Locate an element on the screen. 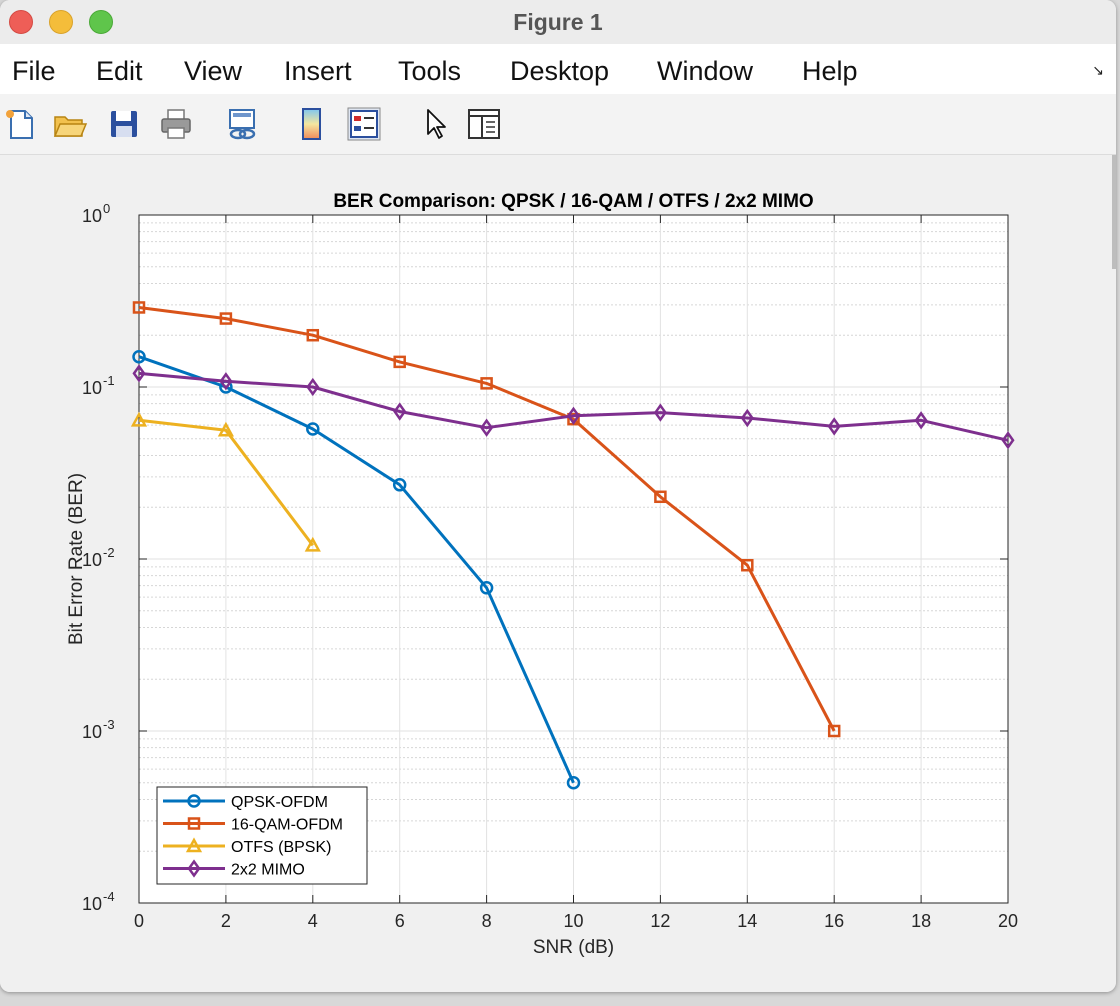 Image resolution: width=1120 pixels, height=1006 pixels. menu-desktop: Desktop is located at coordinates (560, 71).